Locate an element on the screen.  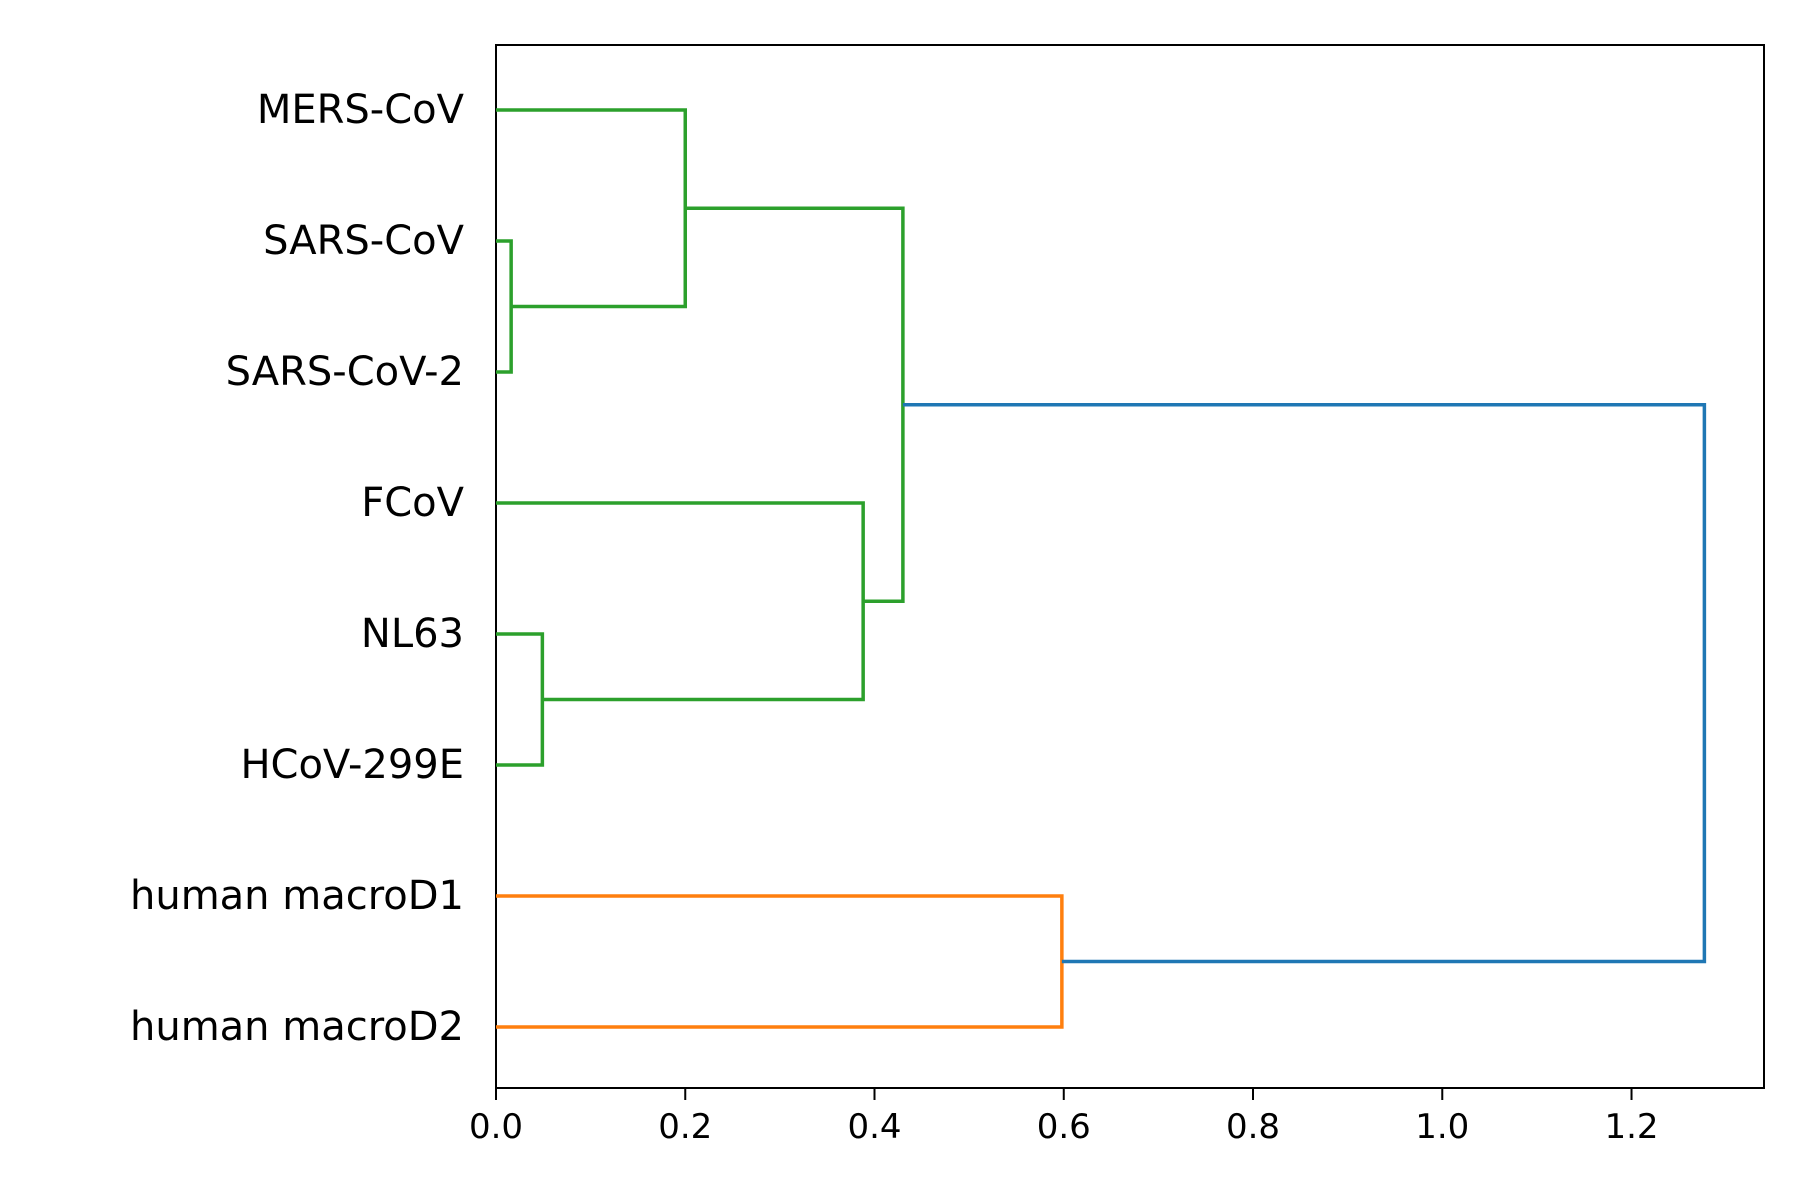
leaf-label: SARS-CoV-2 is located at coordinates (345, 372).